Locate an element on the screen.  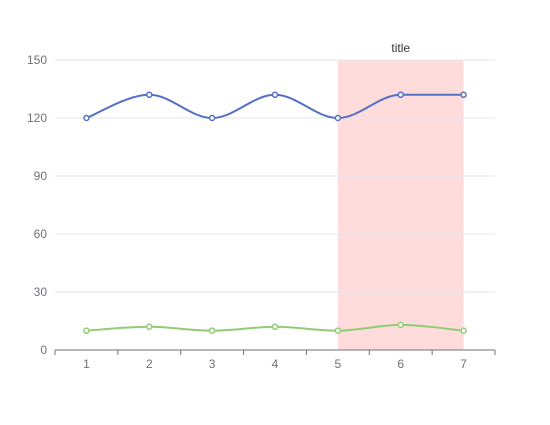
y-tick-label: 60 is located at coordinates (41, 234).